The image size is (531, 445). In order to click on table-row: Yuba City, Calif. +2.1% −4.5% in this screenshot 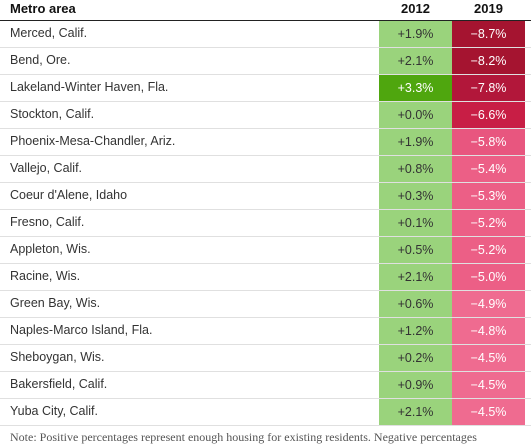, I will do `click(265, 412)`.